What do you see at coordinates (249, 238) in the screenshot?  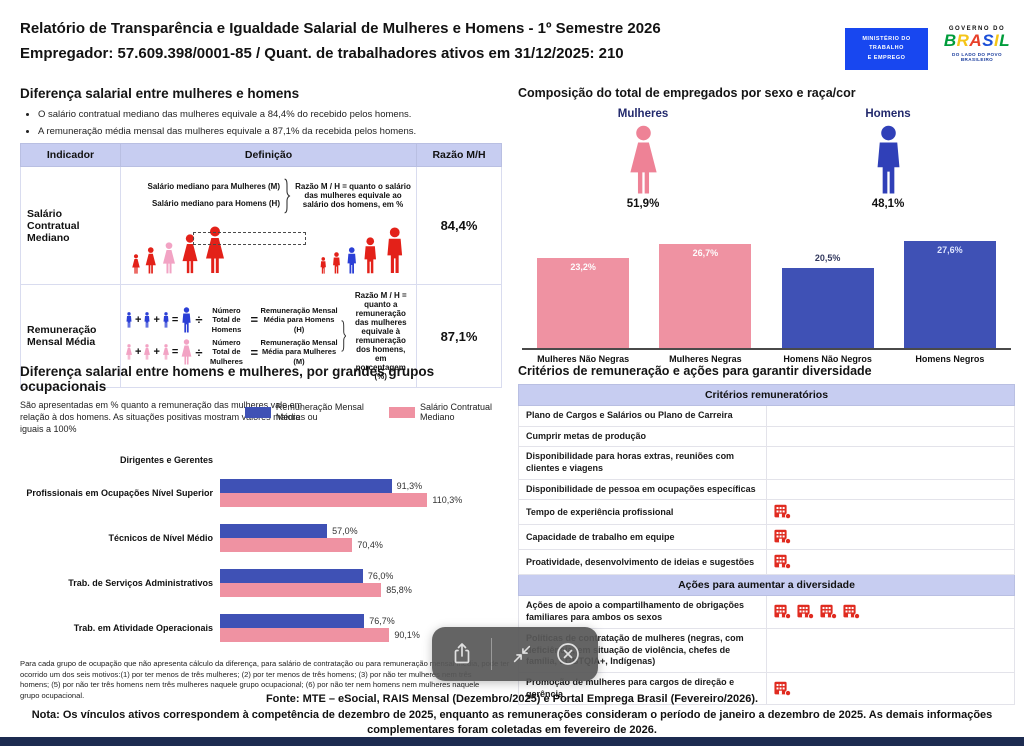 I see `median-dashed-connector` at bounding box center [249, 238].